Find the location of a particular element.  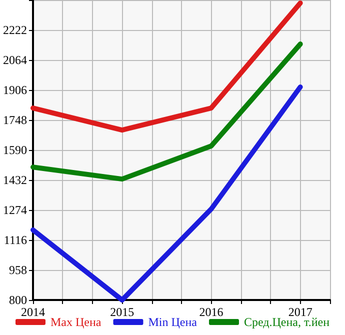

y-tick-label: 1906 is located at coordinates (15, 90).